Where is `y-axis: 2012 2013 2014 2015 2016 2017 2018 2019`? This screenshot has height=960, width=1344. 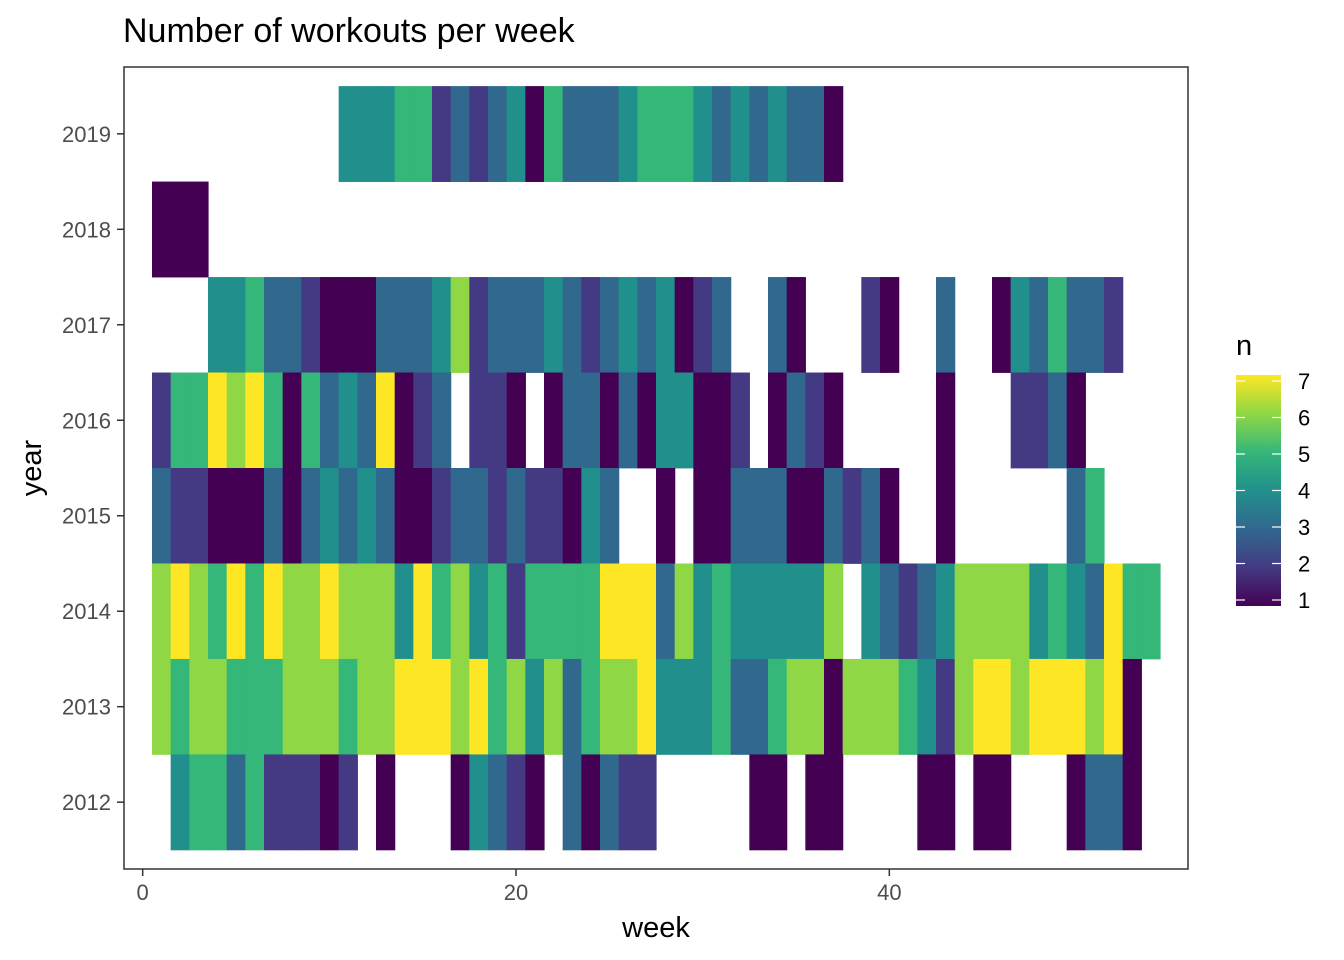 y-axis: 2012 2013 2014 2015 2016 2017 2018 2019 is located at coordinates (93, 468).